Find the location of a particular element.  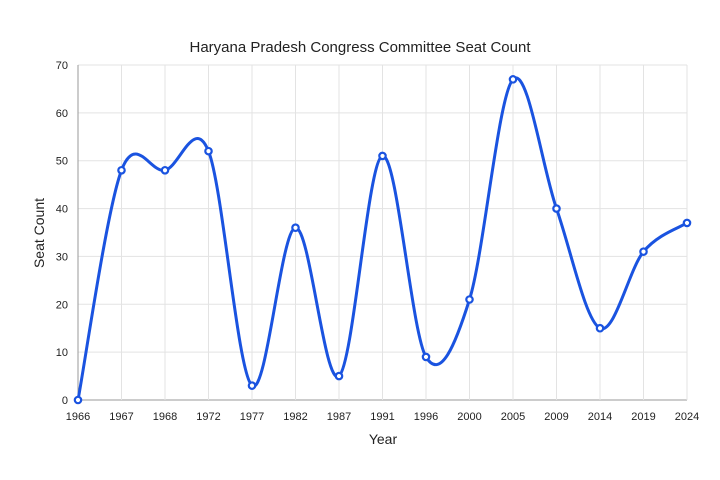

y-axis-label: Seat Count is located at coordinates (39, 233).